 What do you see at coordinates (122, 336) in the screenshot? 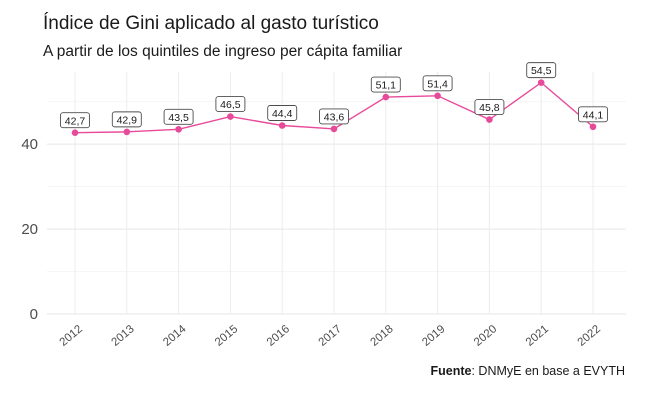
I see `x-tick-label: 2013` at bounding box center [122, 336].